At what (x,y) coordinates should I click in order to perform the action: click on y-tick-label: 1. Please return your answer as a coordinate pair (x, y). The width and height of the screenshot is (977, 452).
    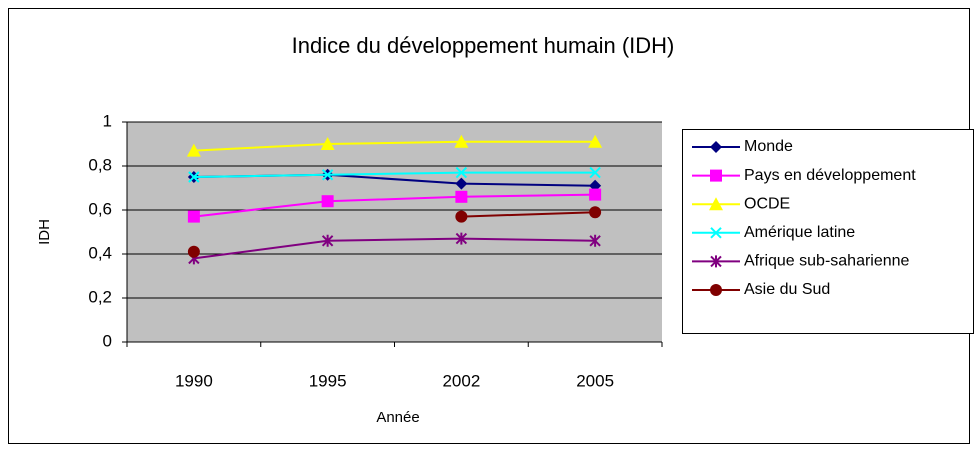
    Looking at the image, I should click on (107, 120).